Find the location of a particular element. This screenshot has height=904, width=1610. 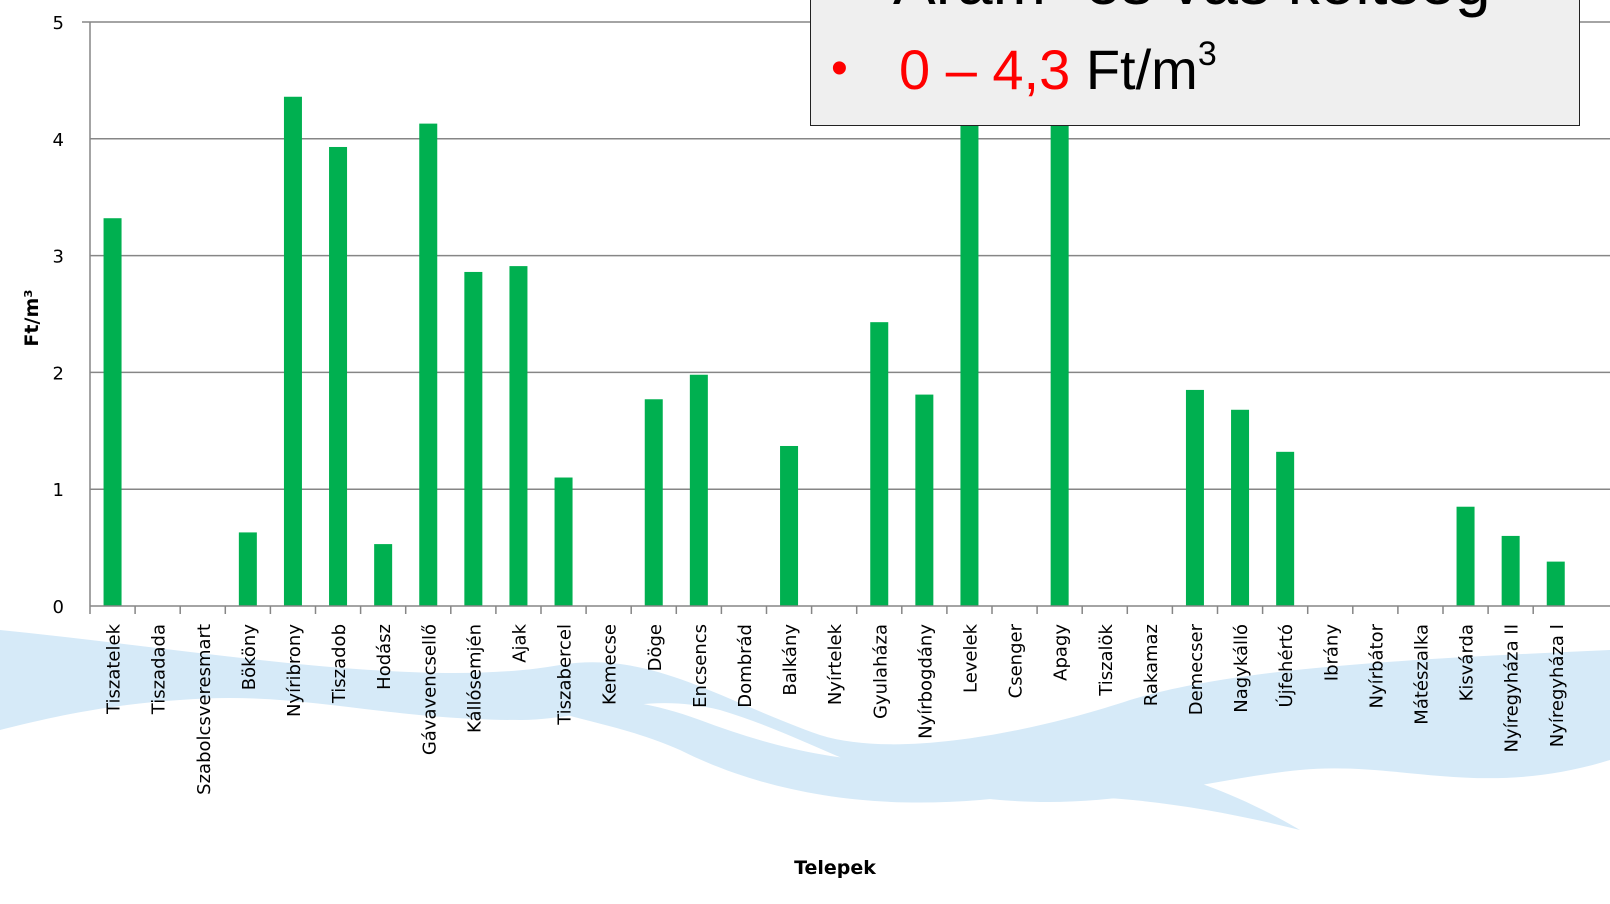

cost-callout-box: Áram- és vas költség • 0 – 4,3 Ft/m3 is located at coordinates (1195, 63).